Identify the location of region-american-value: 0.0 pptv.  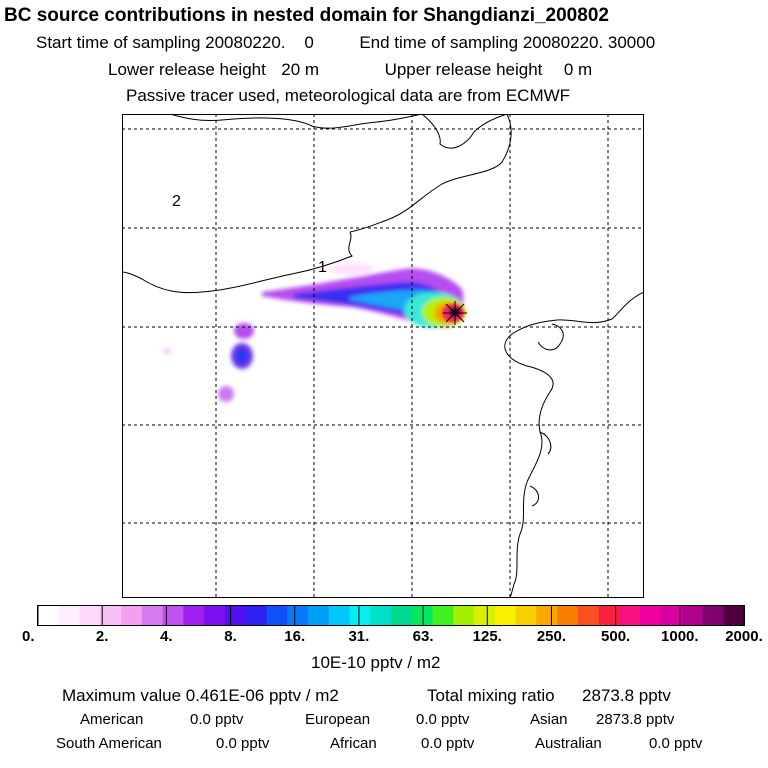
(217, 719).